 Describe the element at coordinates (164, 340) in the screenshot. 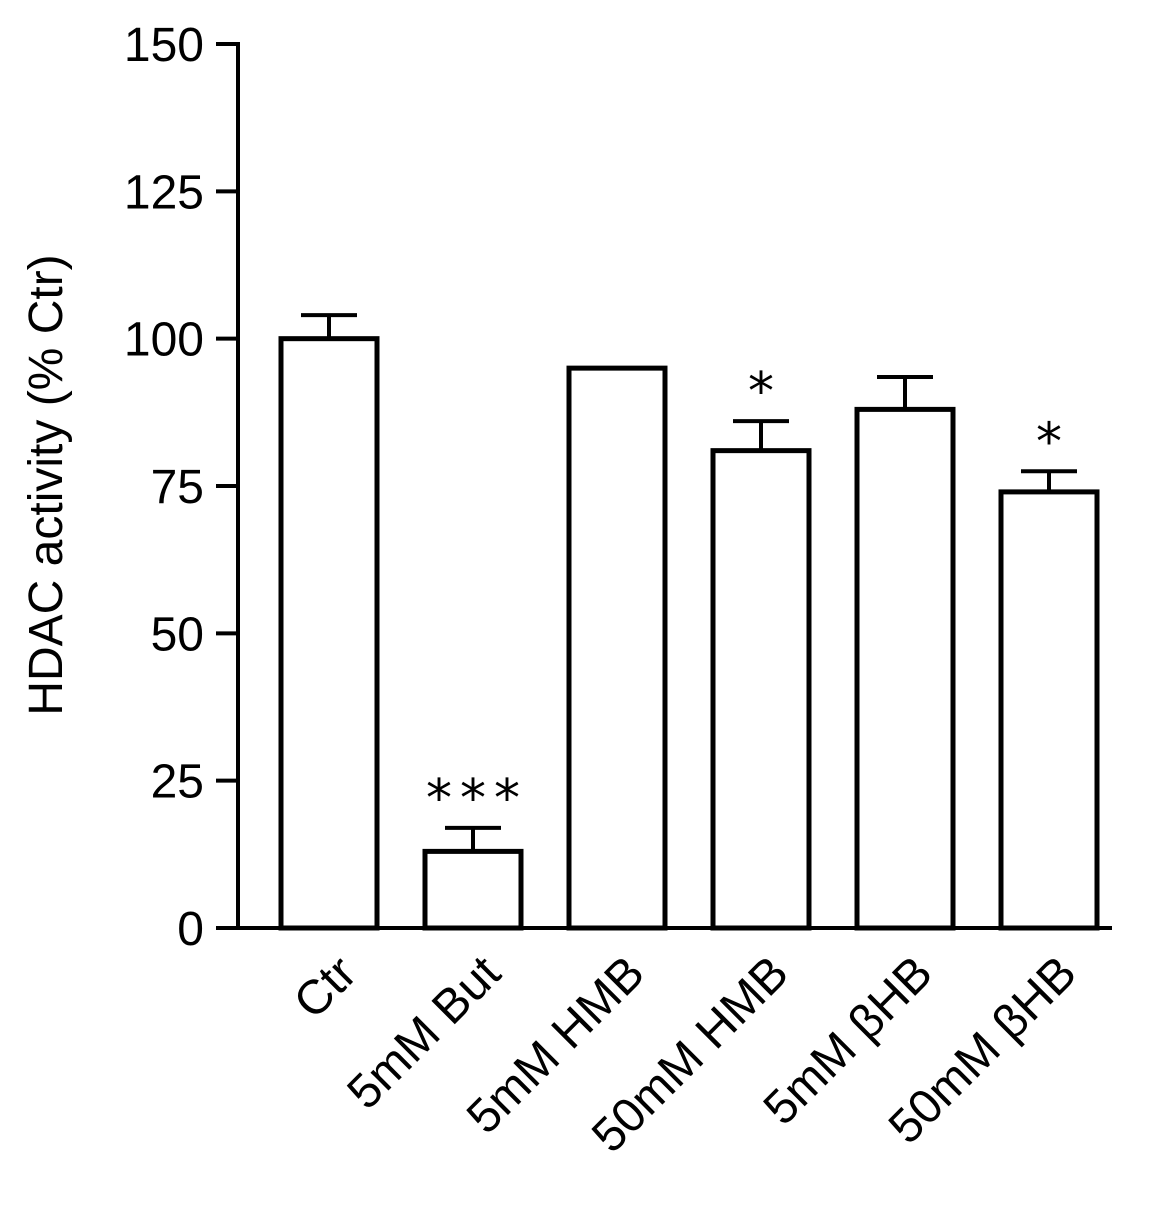

I see `y-tick-label: 100` at that location.